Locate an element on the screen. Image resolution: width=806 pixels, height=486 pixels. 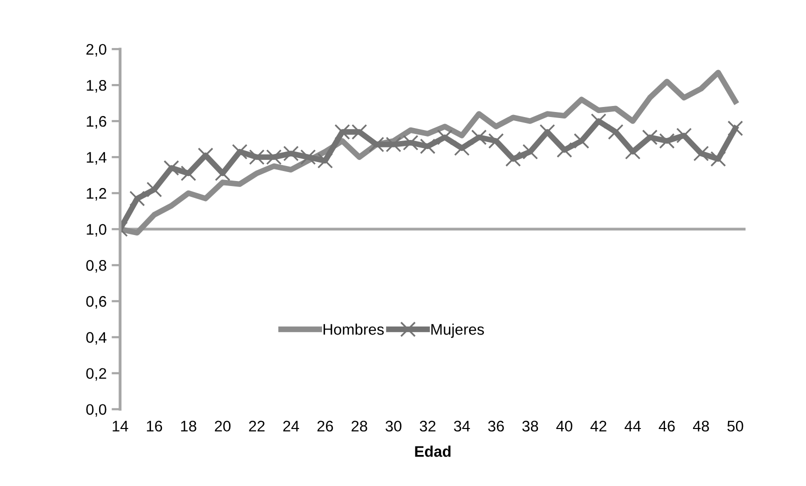
x-tick-label: 34 is located at coordinates (462, 426).